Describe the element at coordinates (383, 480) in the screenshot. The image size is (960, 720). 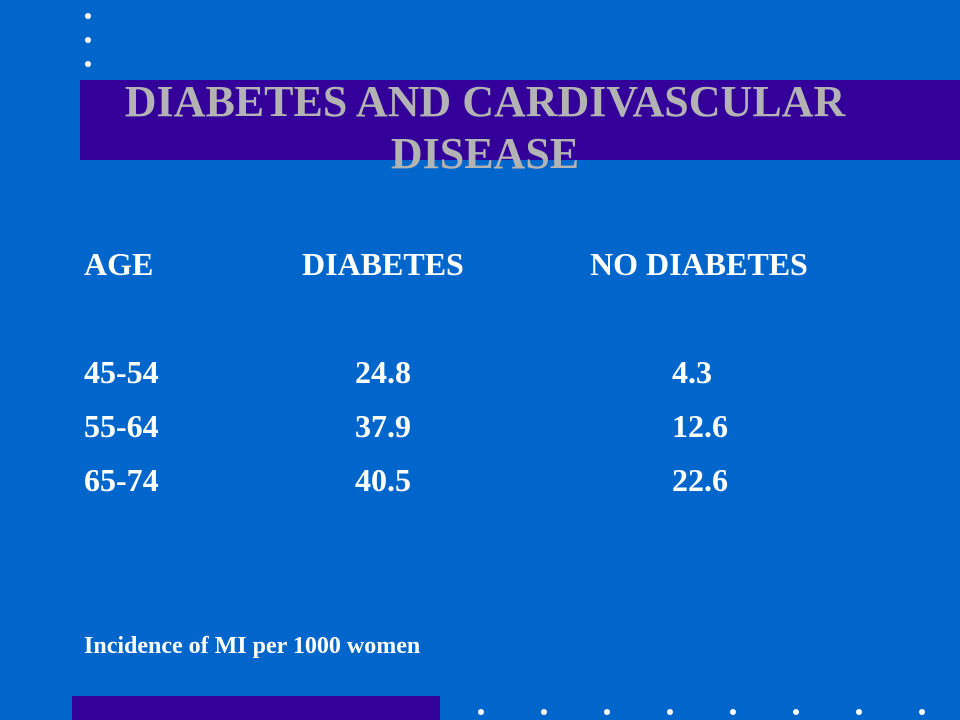
I see `table-cell-diabetes: 40.5` at that location.